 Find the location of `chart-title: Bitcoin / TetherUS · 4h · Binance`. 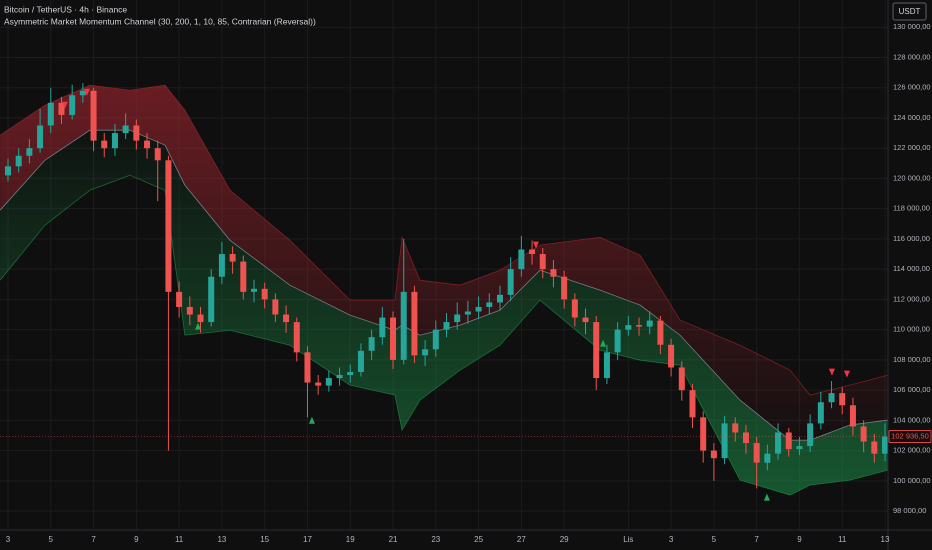

chart-title: Bitcoin / TetherUS · 4h · Binance is located at coordinates (65, 9).